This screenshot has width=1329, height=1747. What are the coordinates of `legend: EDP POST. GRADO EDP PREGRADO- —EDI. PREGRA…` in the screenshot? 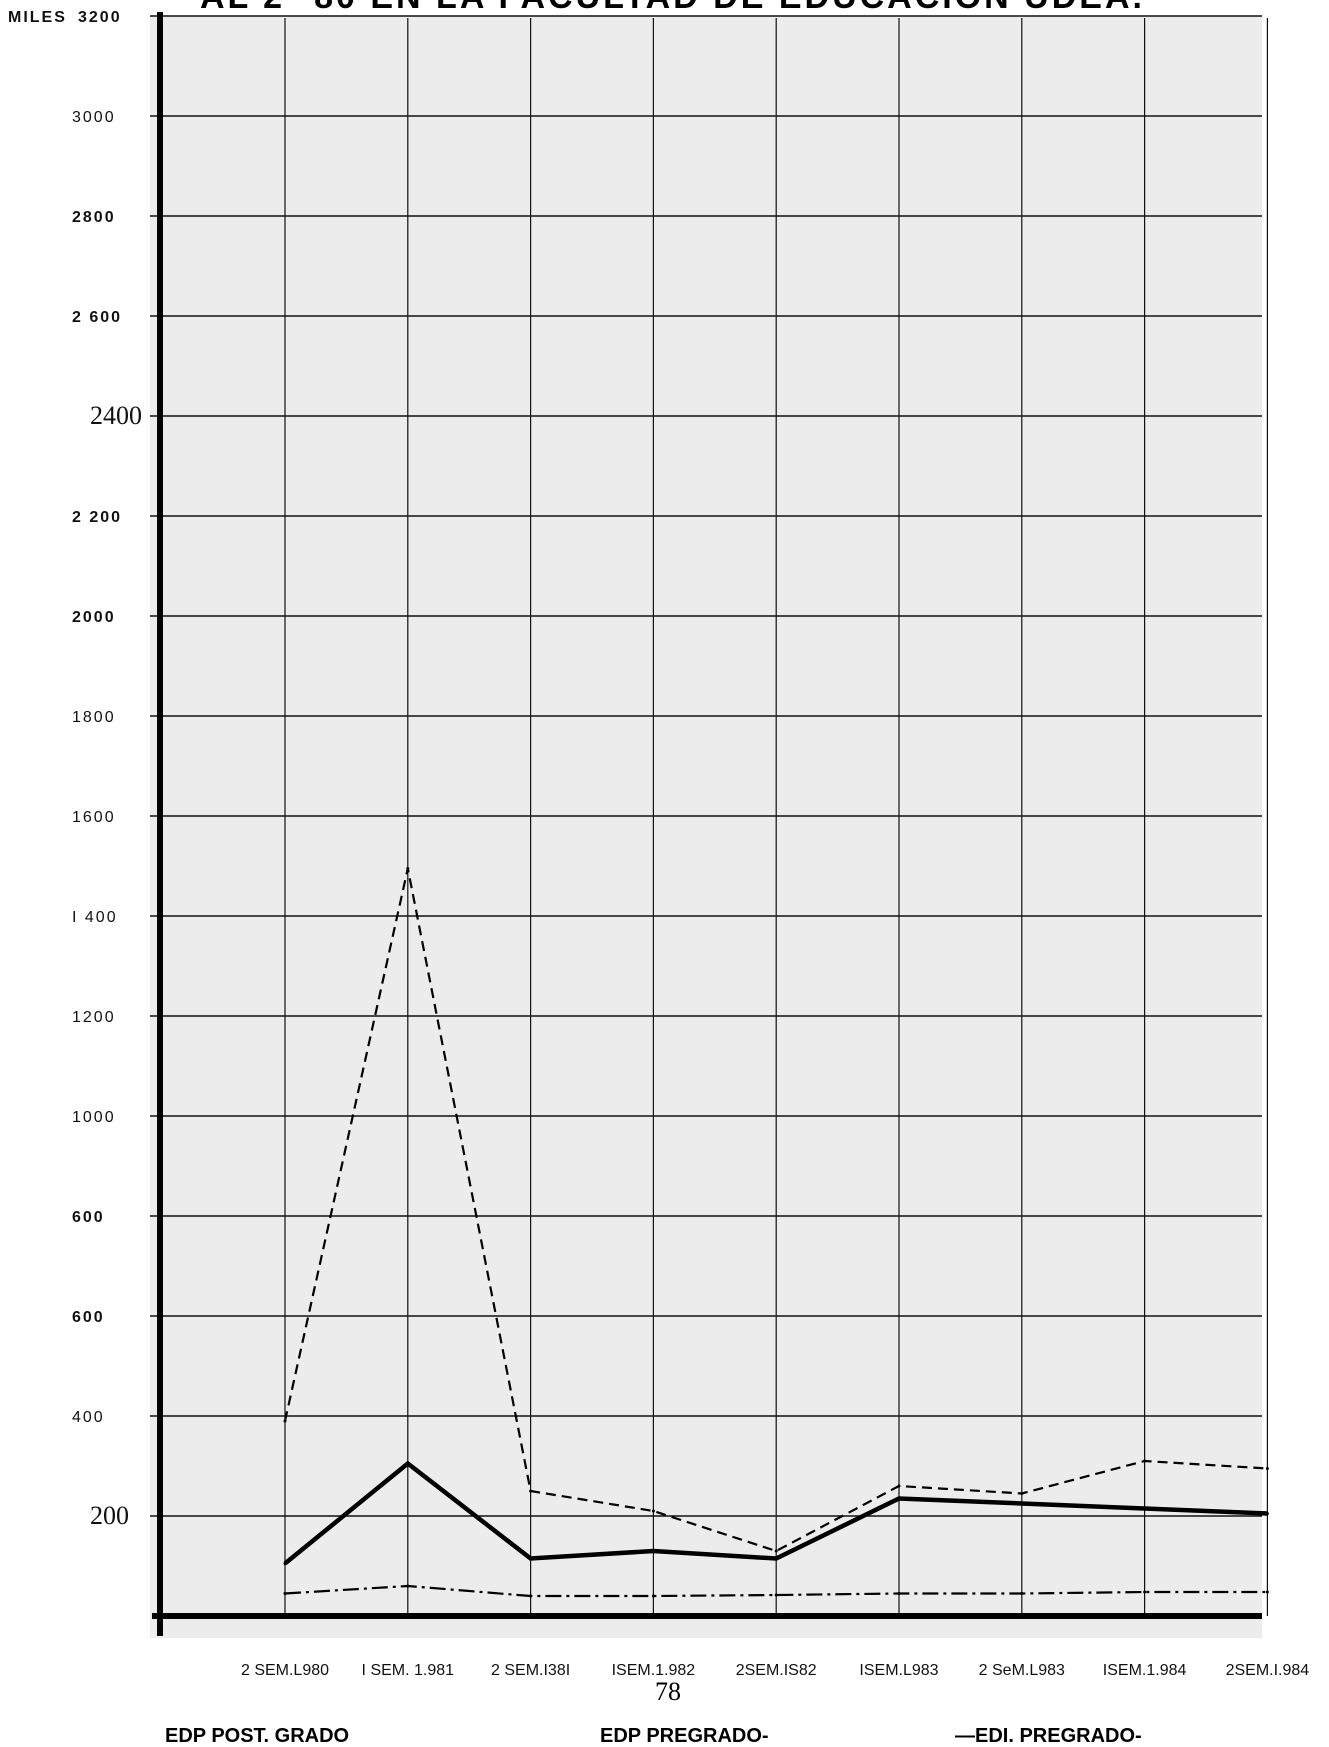 It's located at (653, 1736).